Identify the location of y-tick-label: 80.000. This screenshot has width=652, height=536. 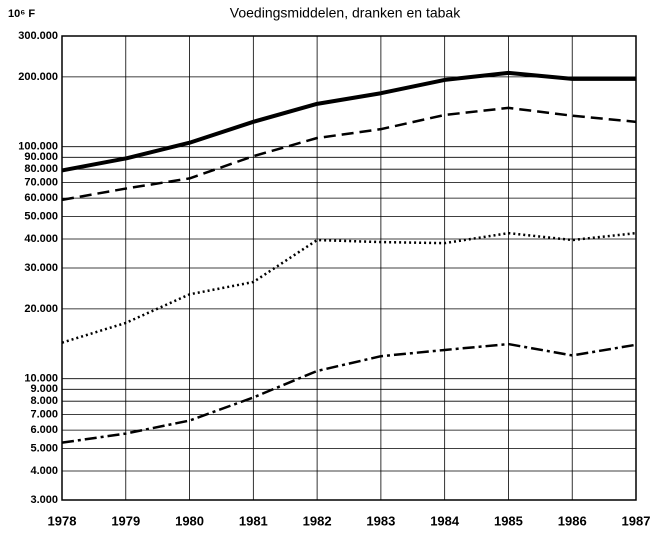
(41, 169).